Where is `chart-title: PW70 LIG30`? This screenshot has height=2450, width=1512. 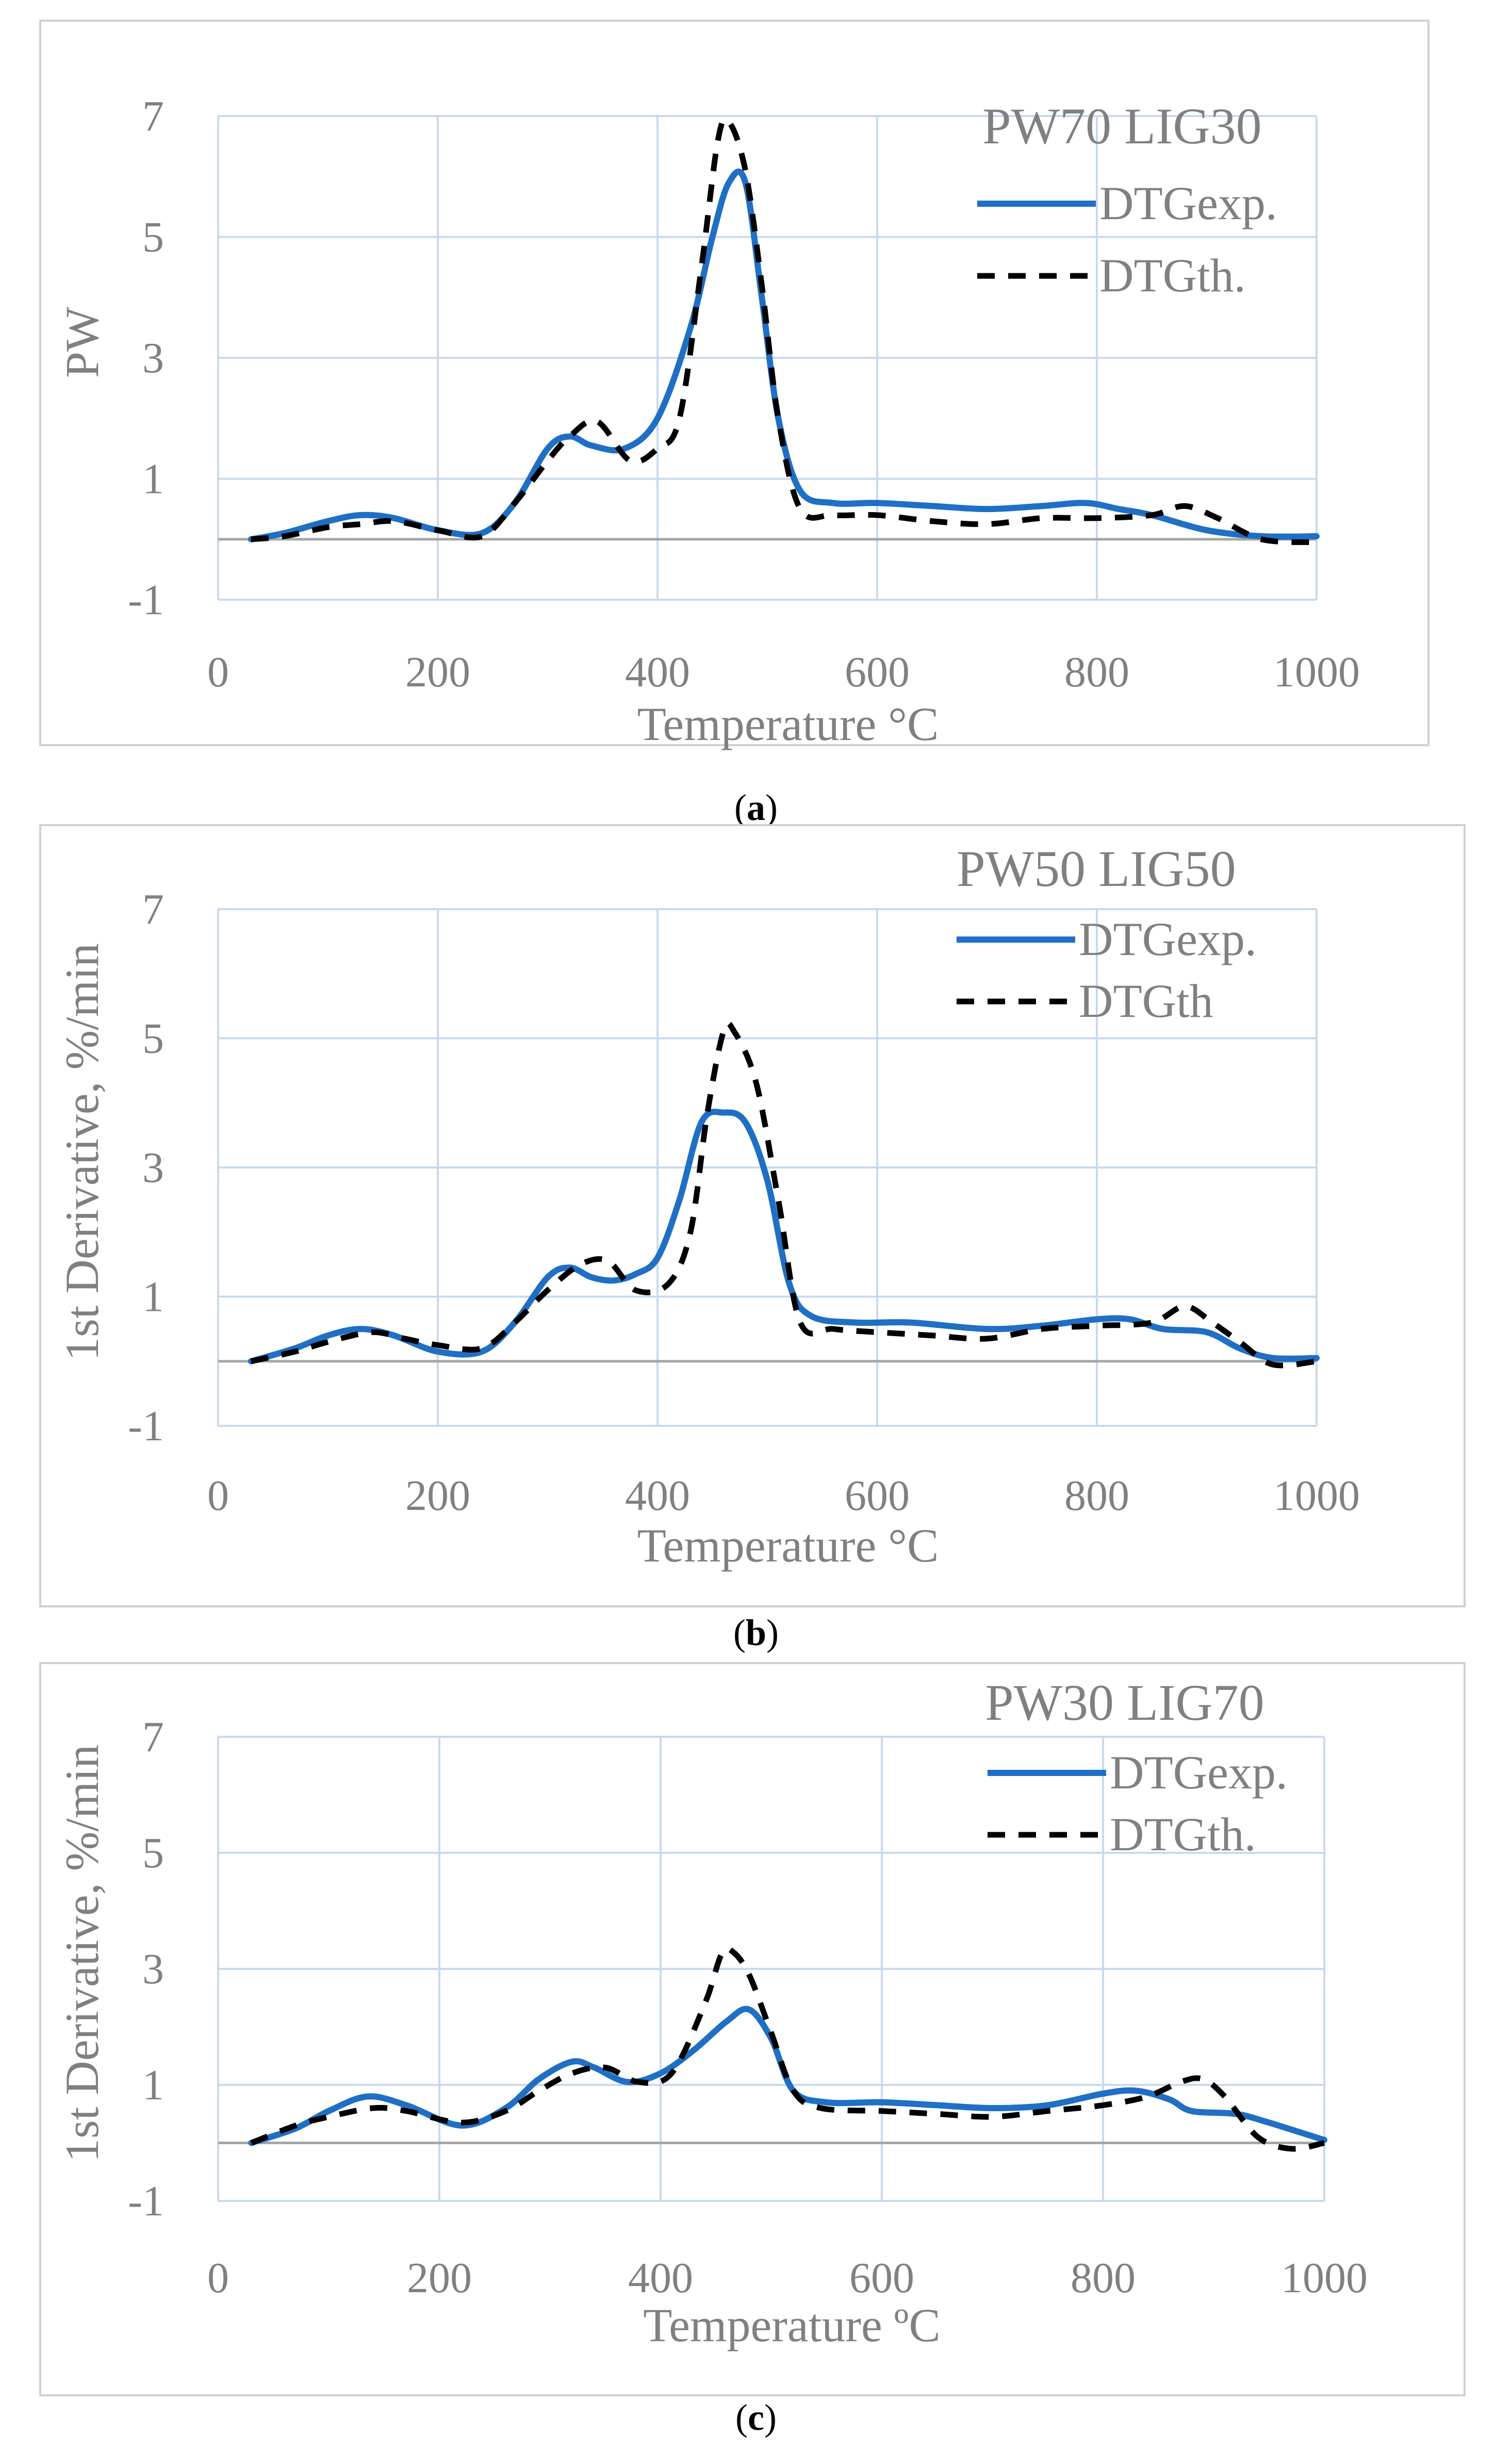
chart-title: PW70 LIG30 is located at coordinates (1122, 126).